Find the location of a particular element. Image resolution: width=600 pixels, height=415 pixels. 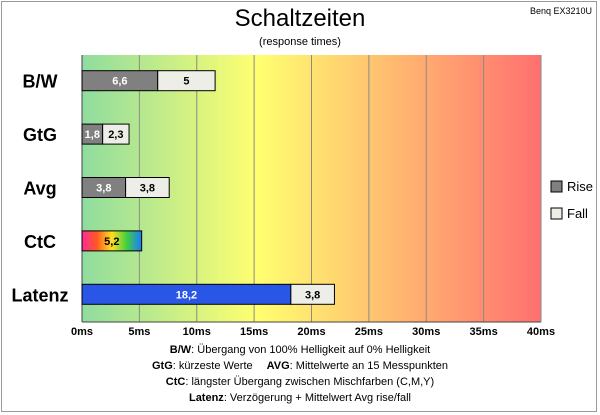

note-avg-text: : Mittelwerte an 15 Messpunkten is located at coordinates (369, 366).